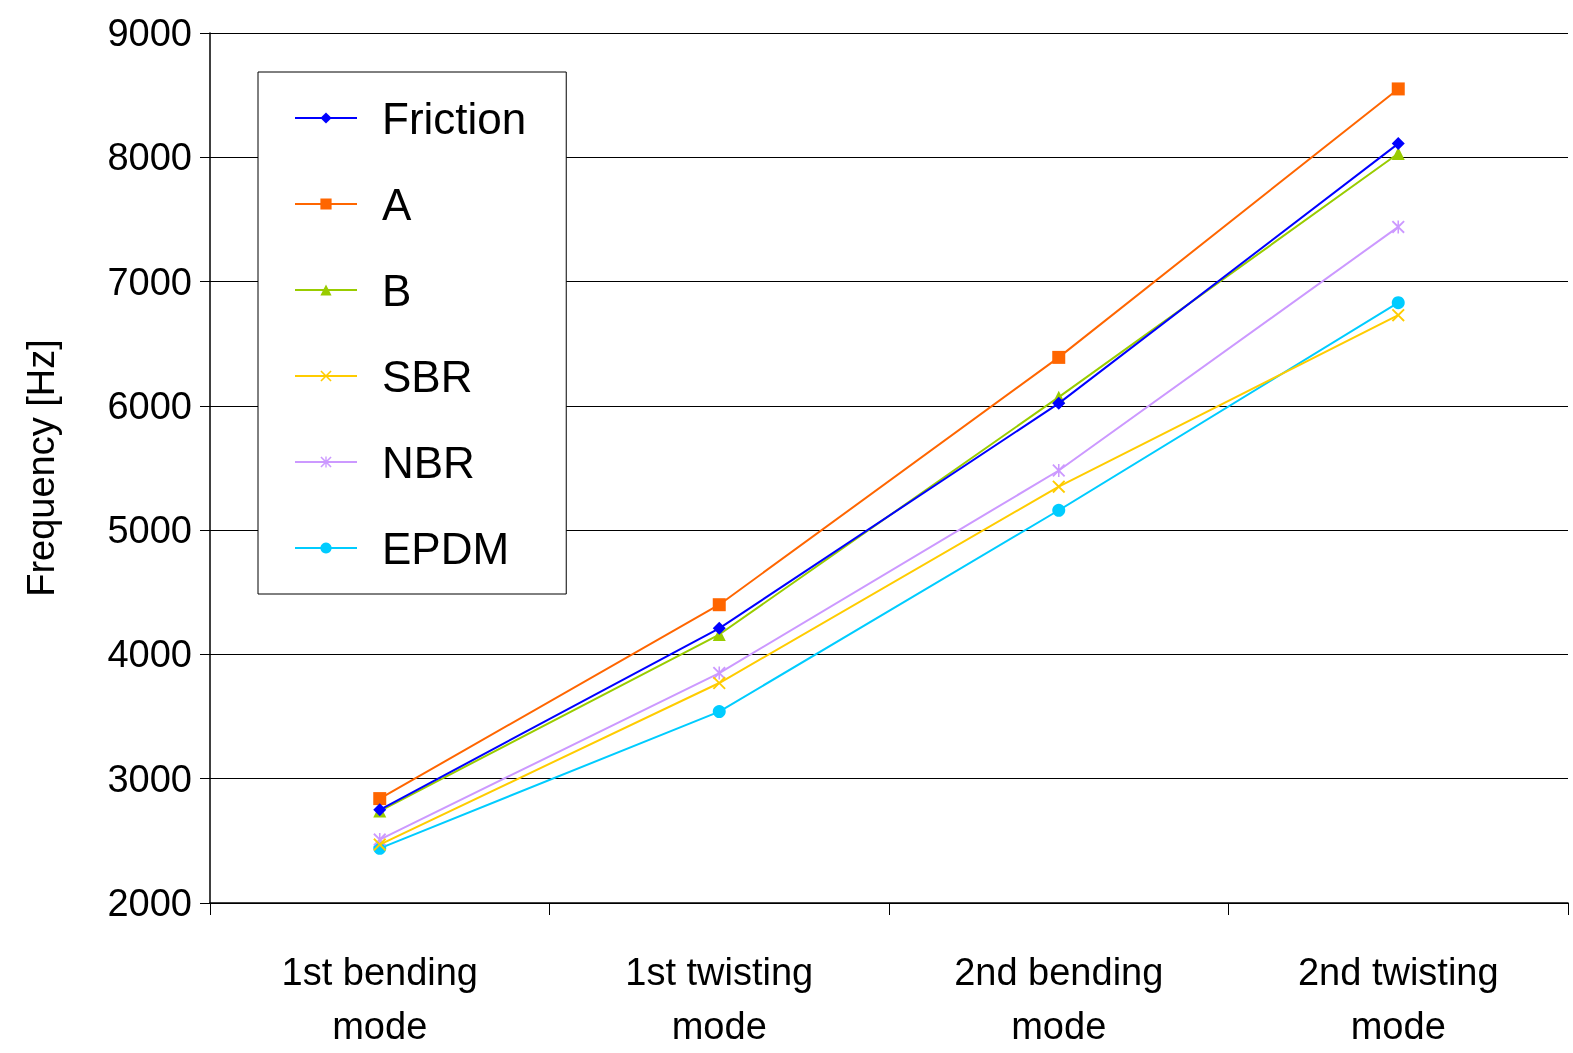 Image resolution: width=1573 pixels, height=1053 pixels. I want to click on x-tick-label: 1st bending mode, so click(379, 999).